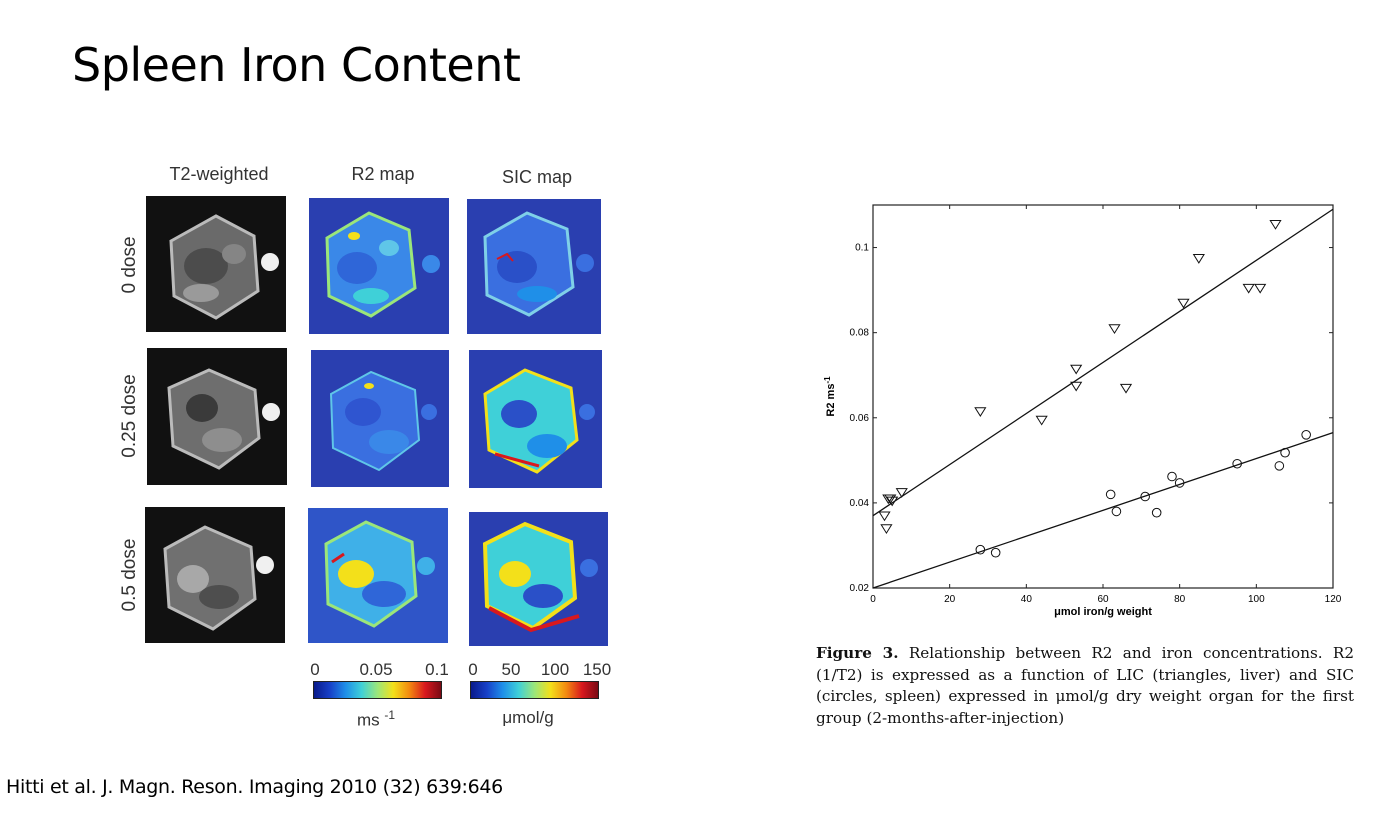  I want to click on y-tick-label: 0.1, so click(862, 248).